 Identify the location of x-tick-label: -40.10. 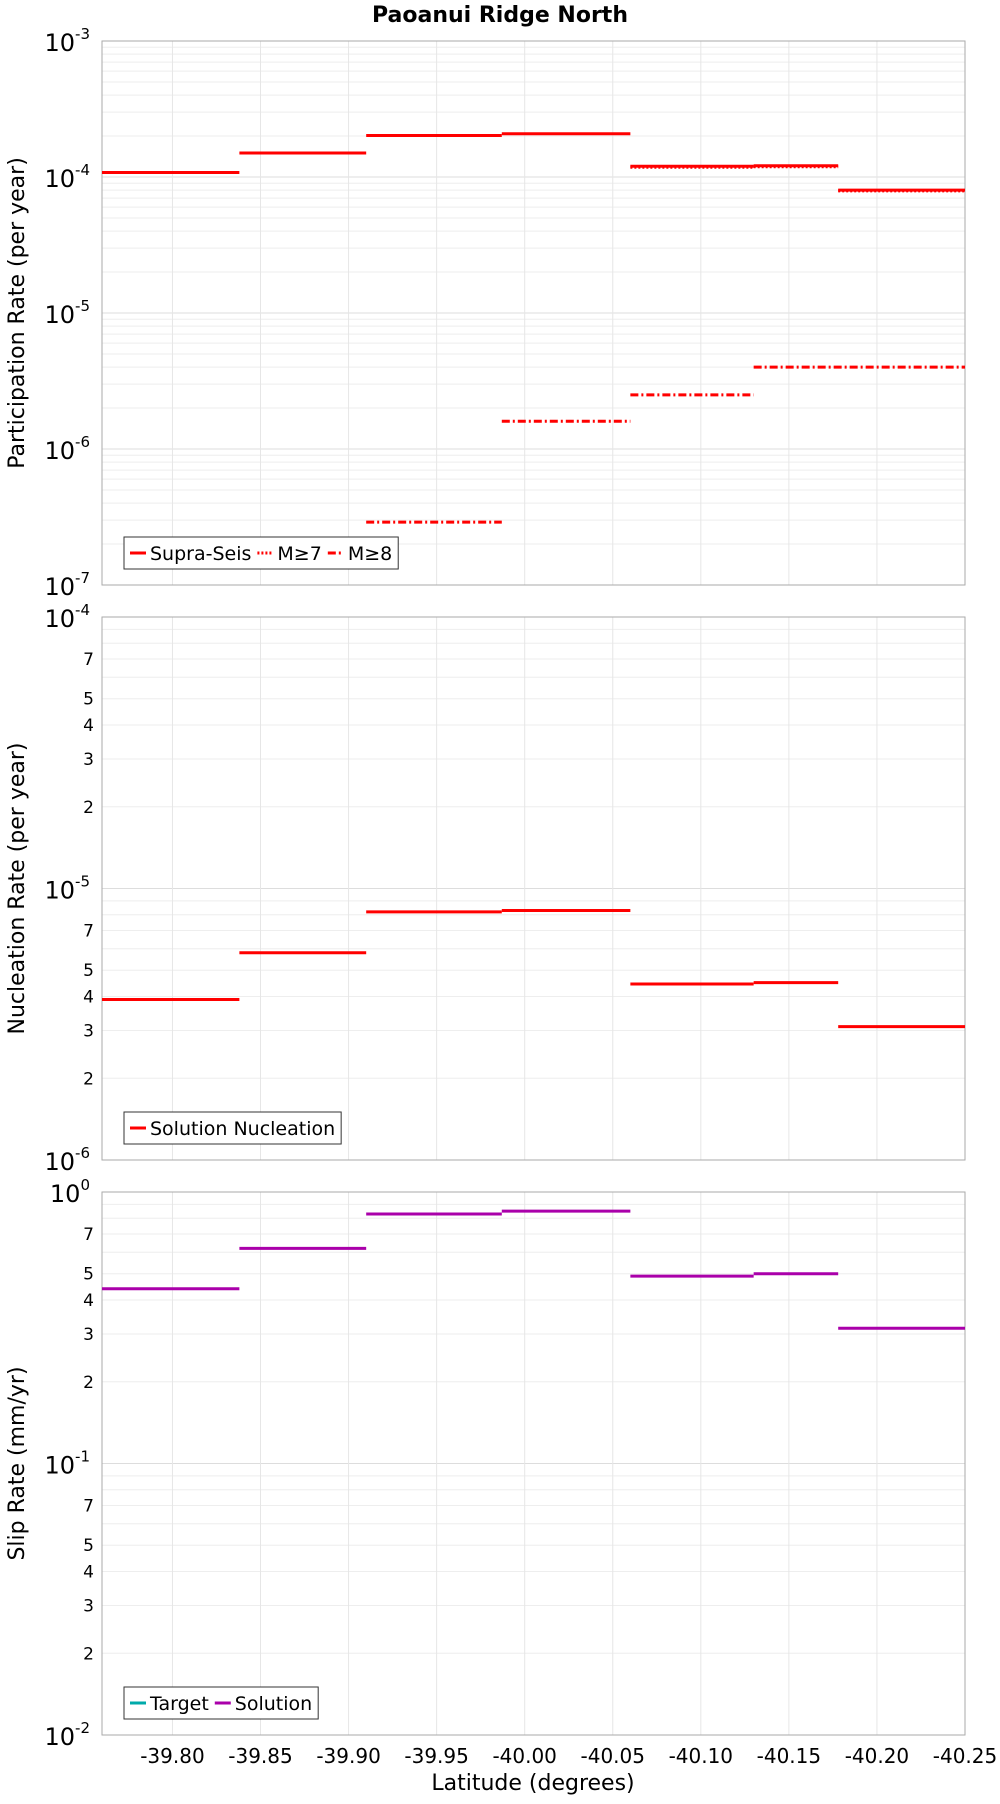
(701, 1756).